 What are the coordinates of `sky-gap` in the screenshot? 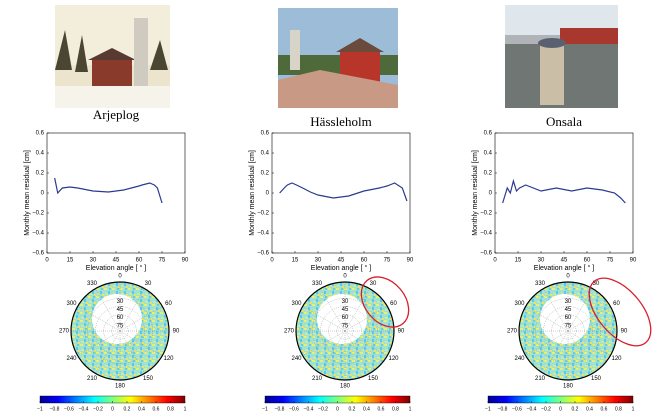 It's located at (117, 319).